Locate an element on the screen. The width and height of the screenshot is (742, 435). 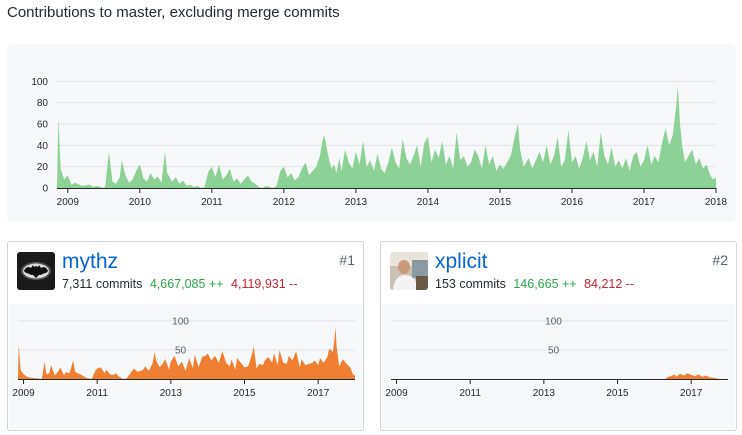
contributor-stats: 153 commits 146,665 ++ 84,212 -- is located at coordinates (534, 284).